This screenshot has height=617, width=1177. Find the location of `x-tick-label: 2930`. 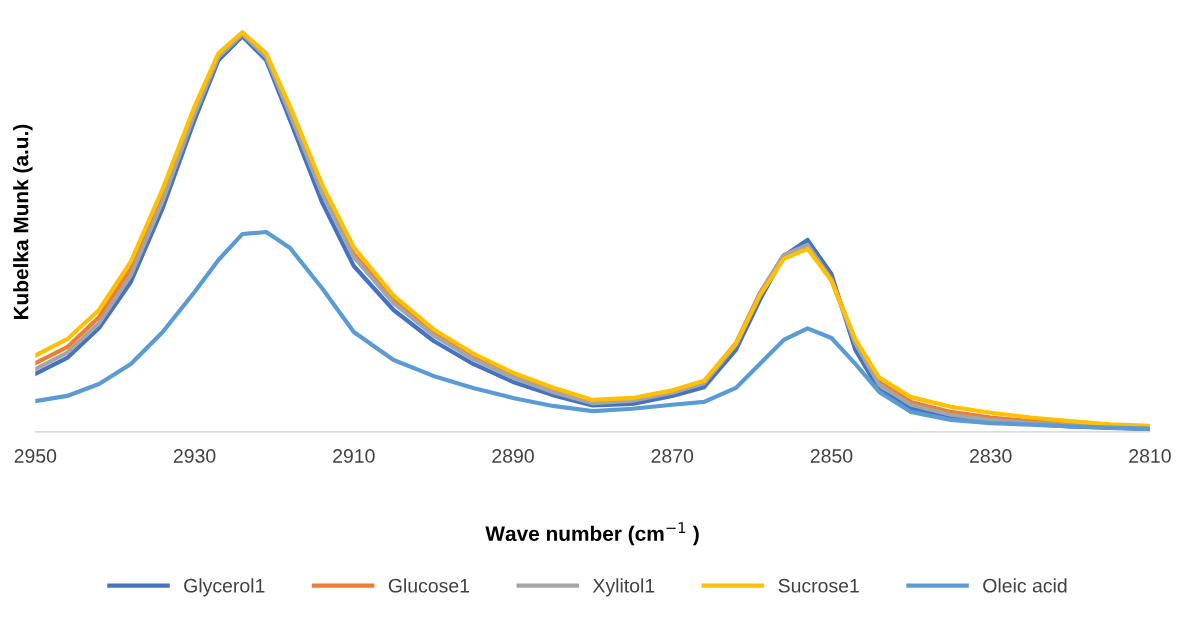

x-tick-label: 2930 is located at coordinates (194, 456).